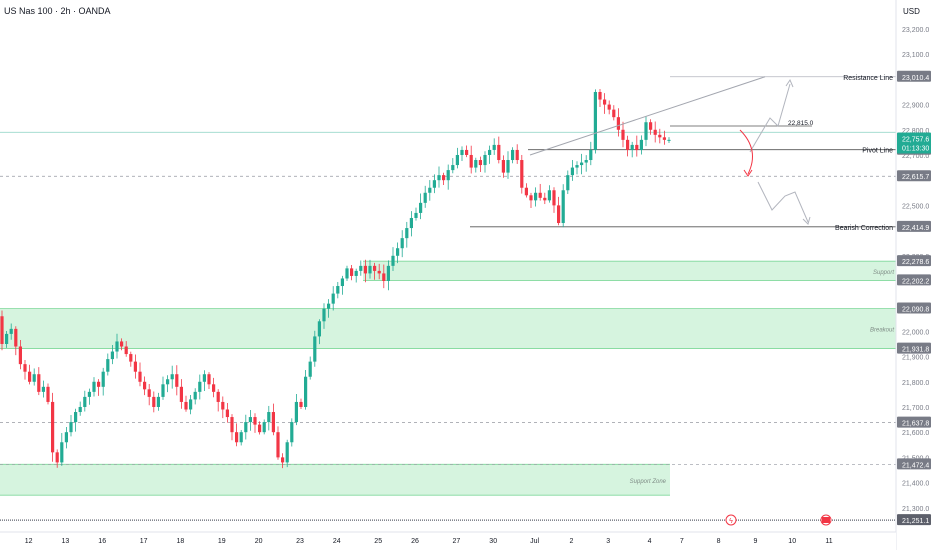 The height and width of the screenshot is (550, 932). Describe the element at coordinates (911, 11) in the screenshot. I see `currency-label: USD` at that location.